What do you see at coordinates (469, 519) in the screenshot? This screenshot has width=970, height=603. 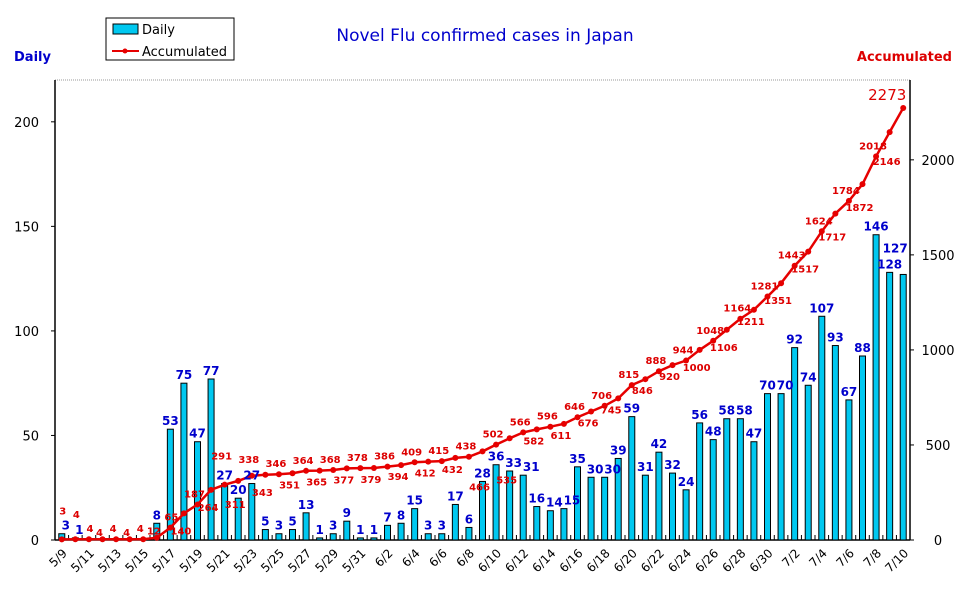 I see `bar-value-label: 6` at bounding box center [469, 519].